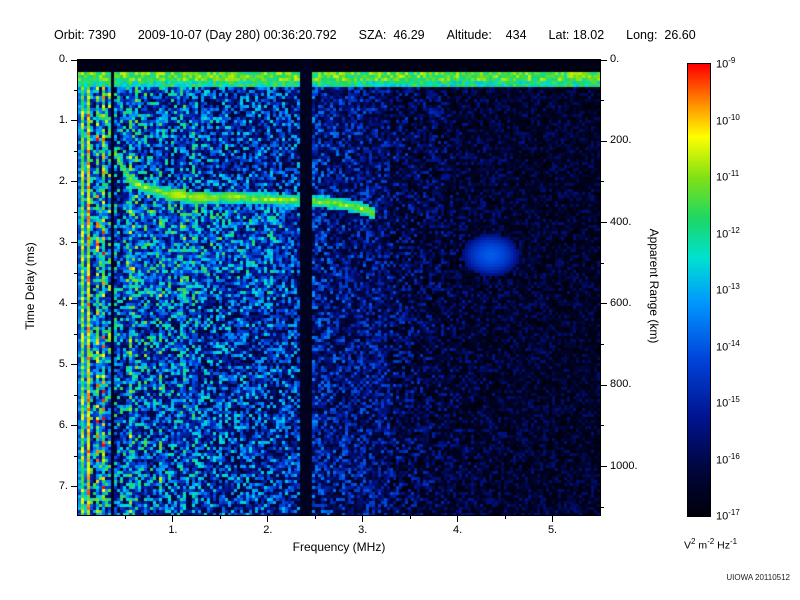 This screenshot has height=600, width=800. What do you see at coordinates (339, 547) in the screenshot?
I see `x-axis-label: Frequency (MHz)` at bounding box center [339, 547].